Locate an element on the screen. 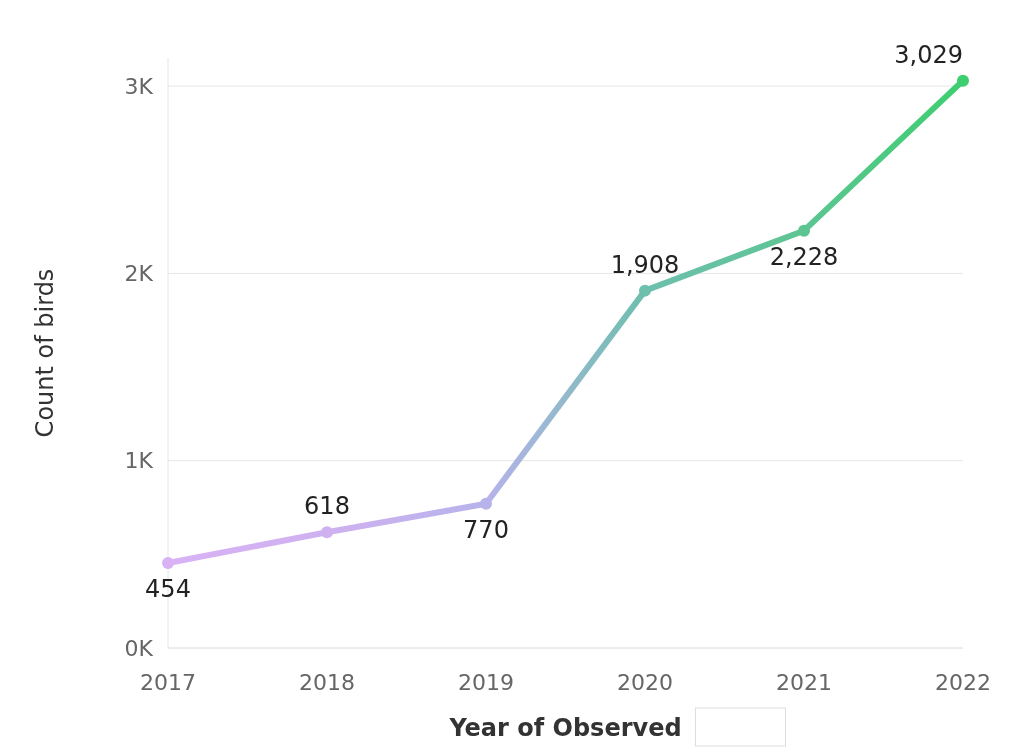  y-tick-label: 2K is located at coordinates (139, 274).